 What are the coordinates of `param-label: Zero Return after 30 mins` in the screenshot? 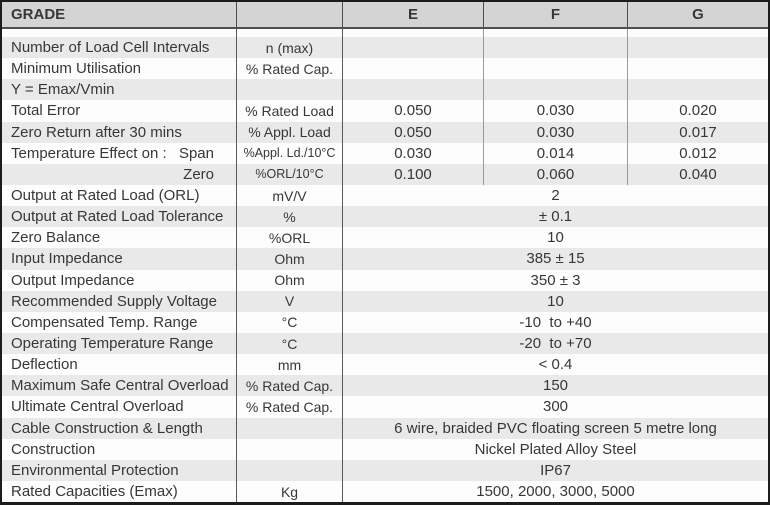 It's located at (96, 132).